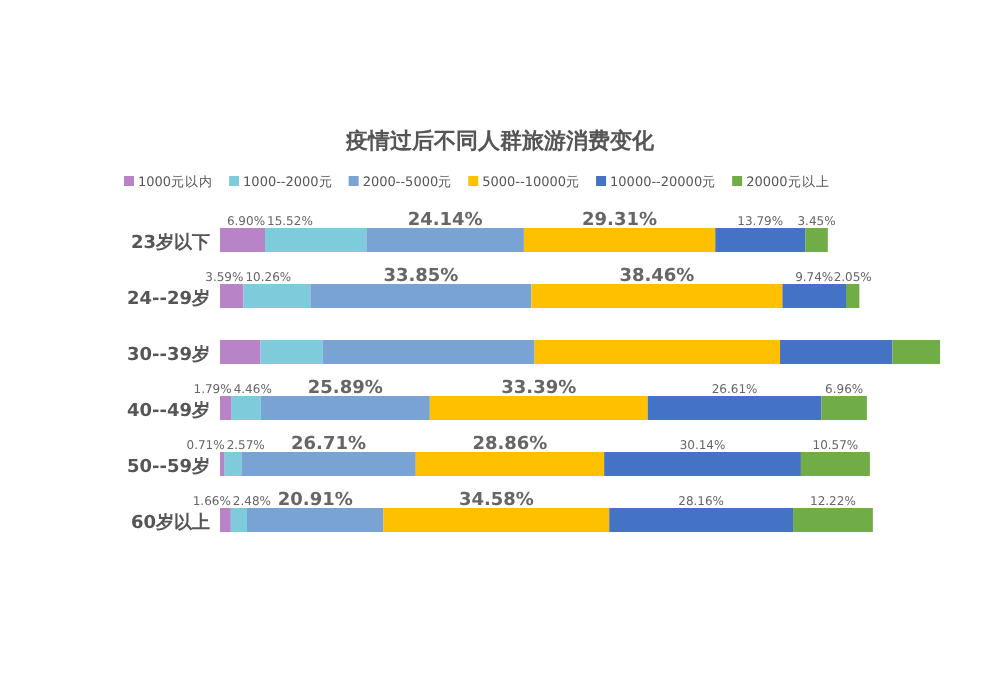 The width and height of the screenshot is (1000, 684). What do you see at coordinates (421, 277) in the screenshot?
I see `data-label: 33.85%` at bounding box center [421, 277].